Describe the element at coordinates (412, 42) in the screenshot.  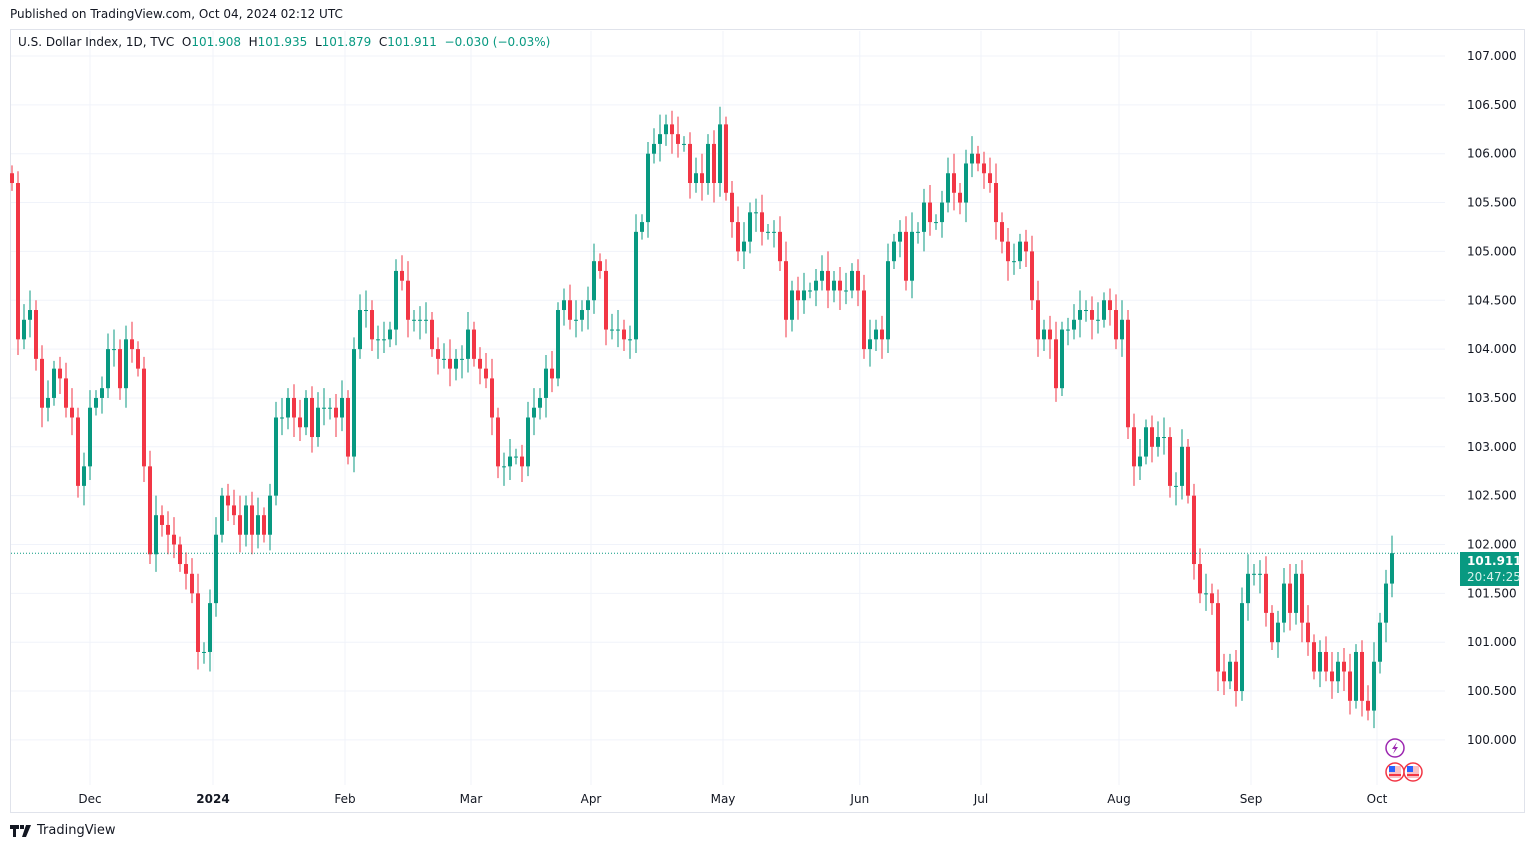
I see `close-value: 101.911` at that location.